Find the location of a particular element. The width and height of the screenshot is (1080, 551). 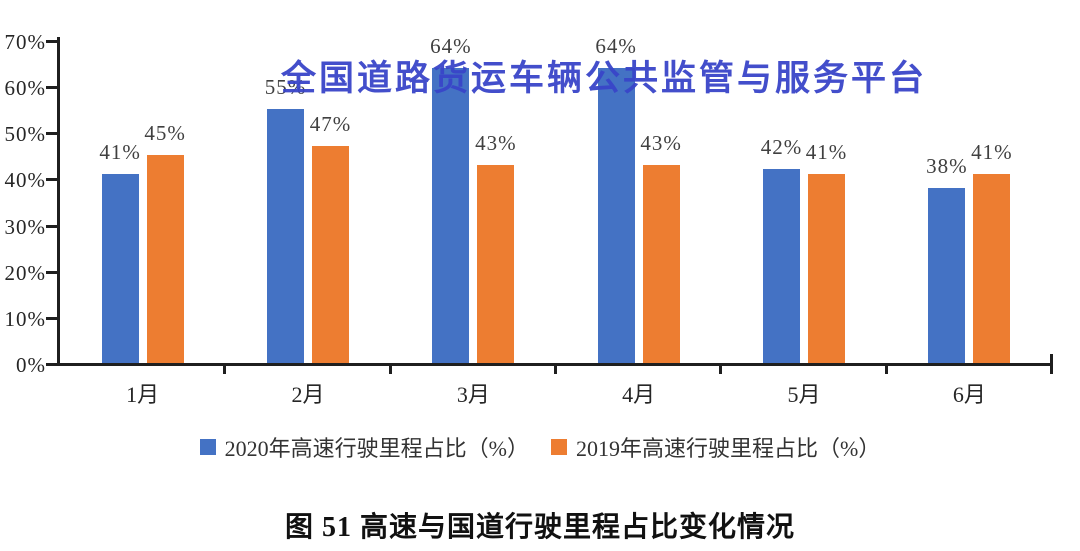

legend-label-2019: 2019年高速行驶里程占比（%） is located at coordinates (728, 448).